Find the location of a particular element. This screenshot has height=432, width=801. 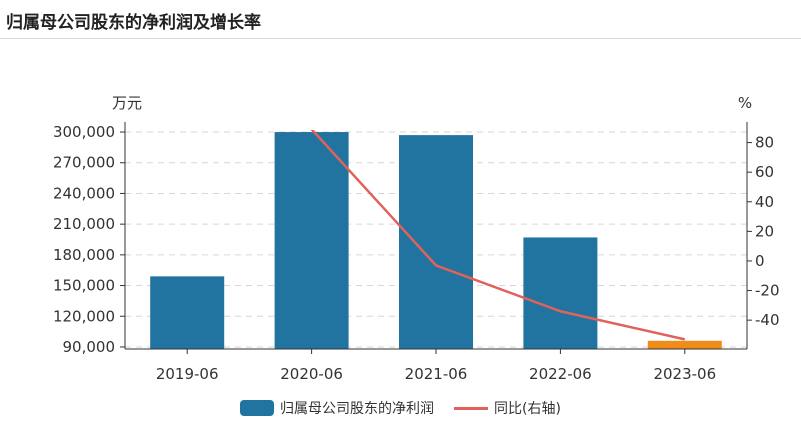

left-tick-label: 270,000 is located at coordinates (84, 163).